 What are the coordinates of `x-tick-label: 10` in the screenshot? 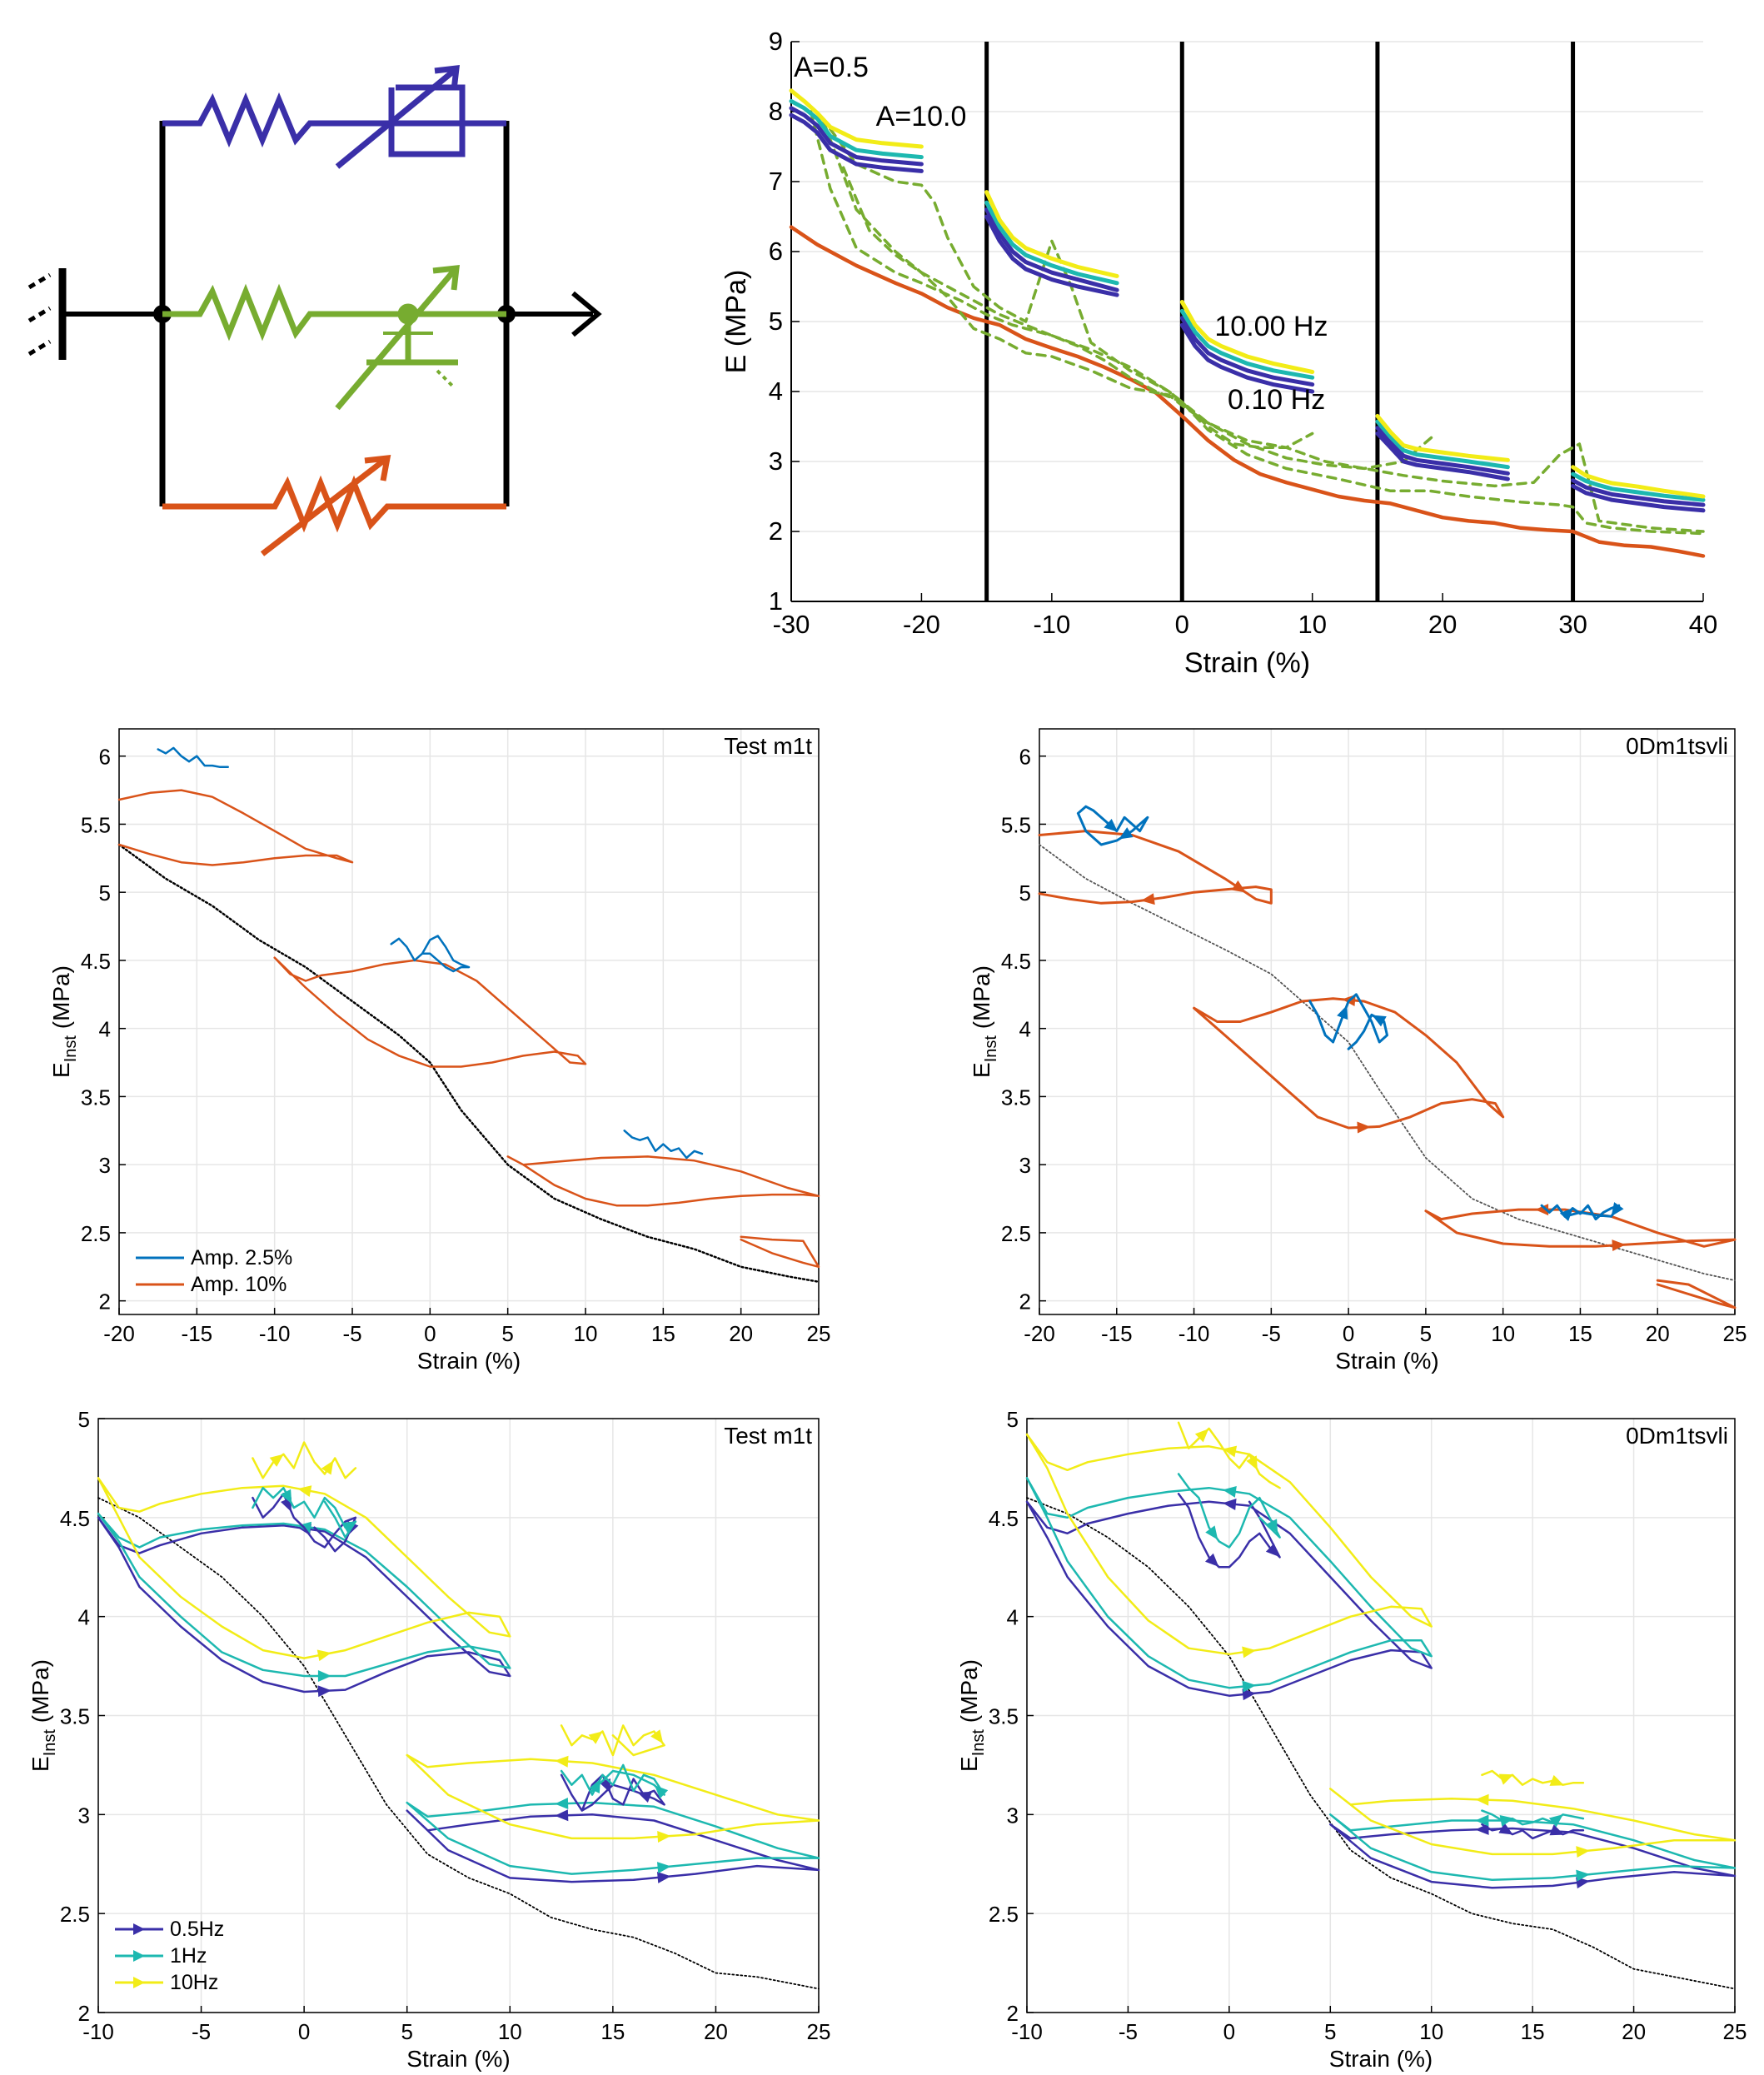 It's located at (586, 1333).